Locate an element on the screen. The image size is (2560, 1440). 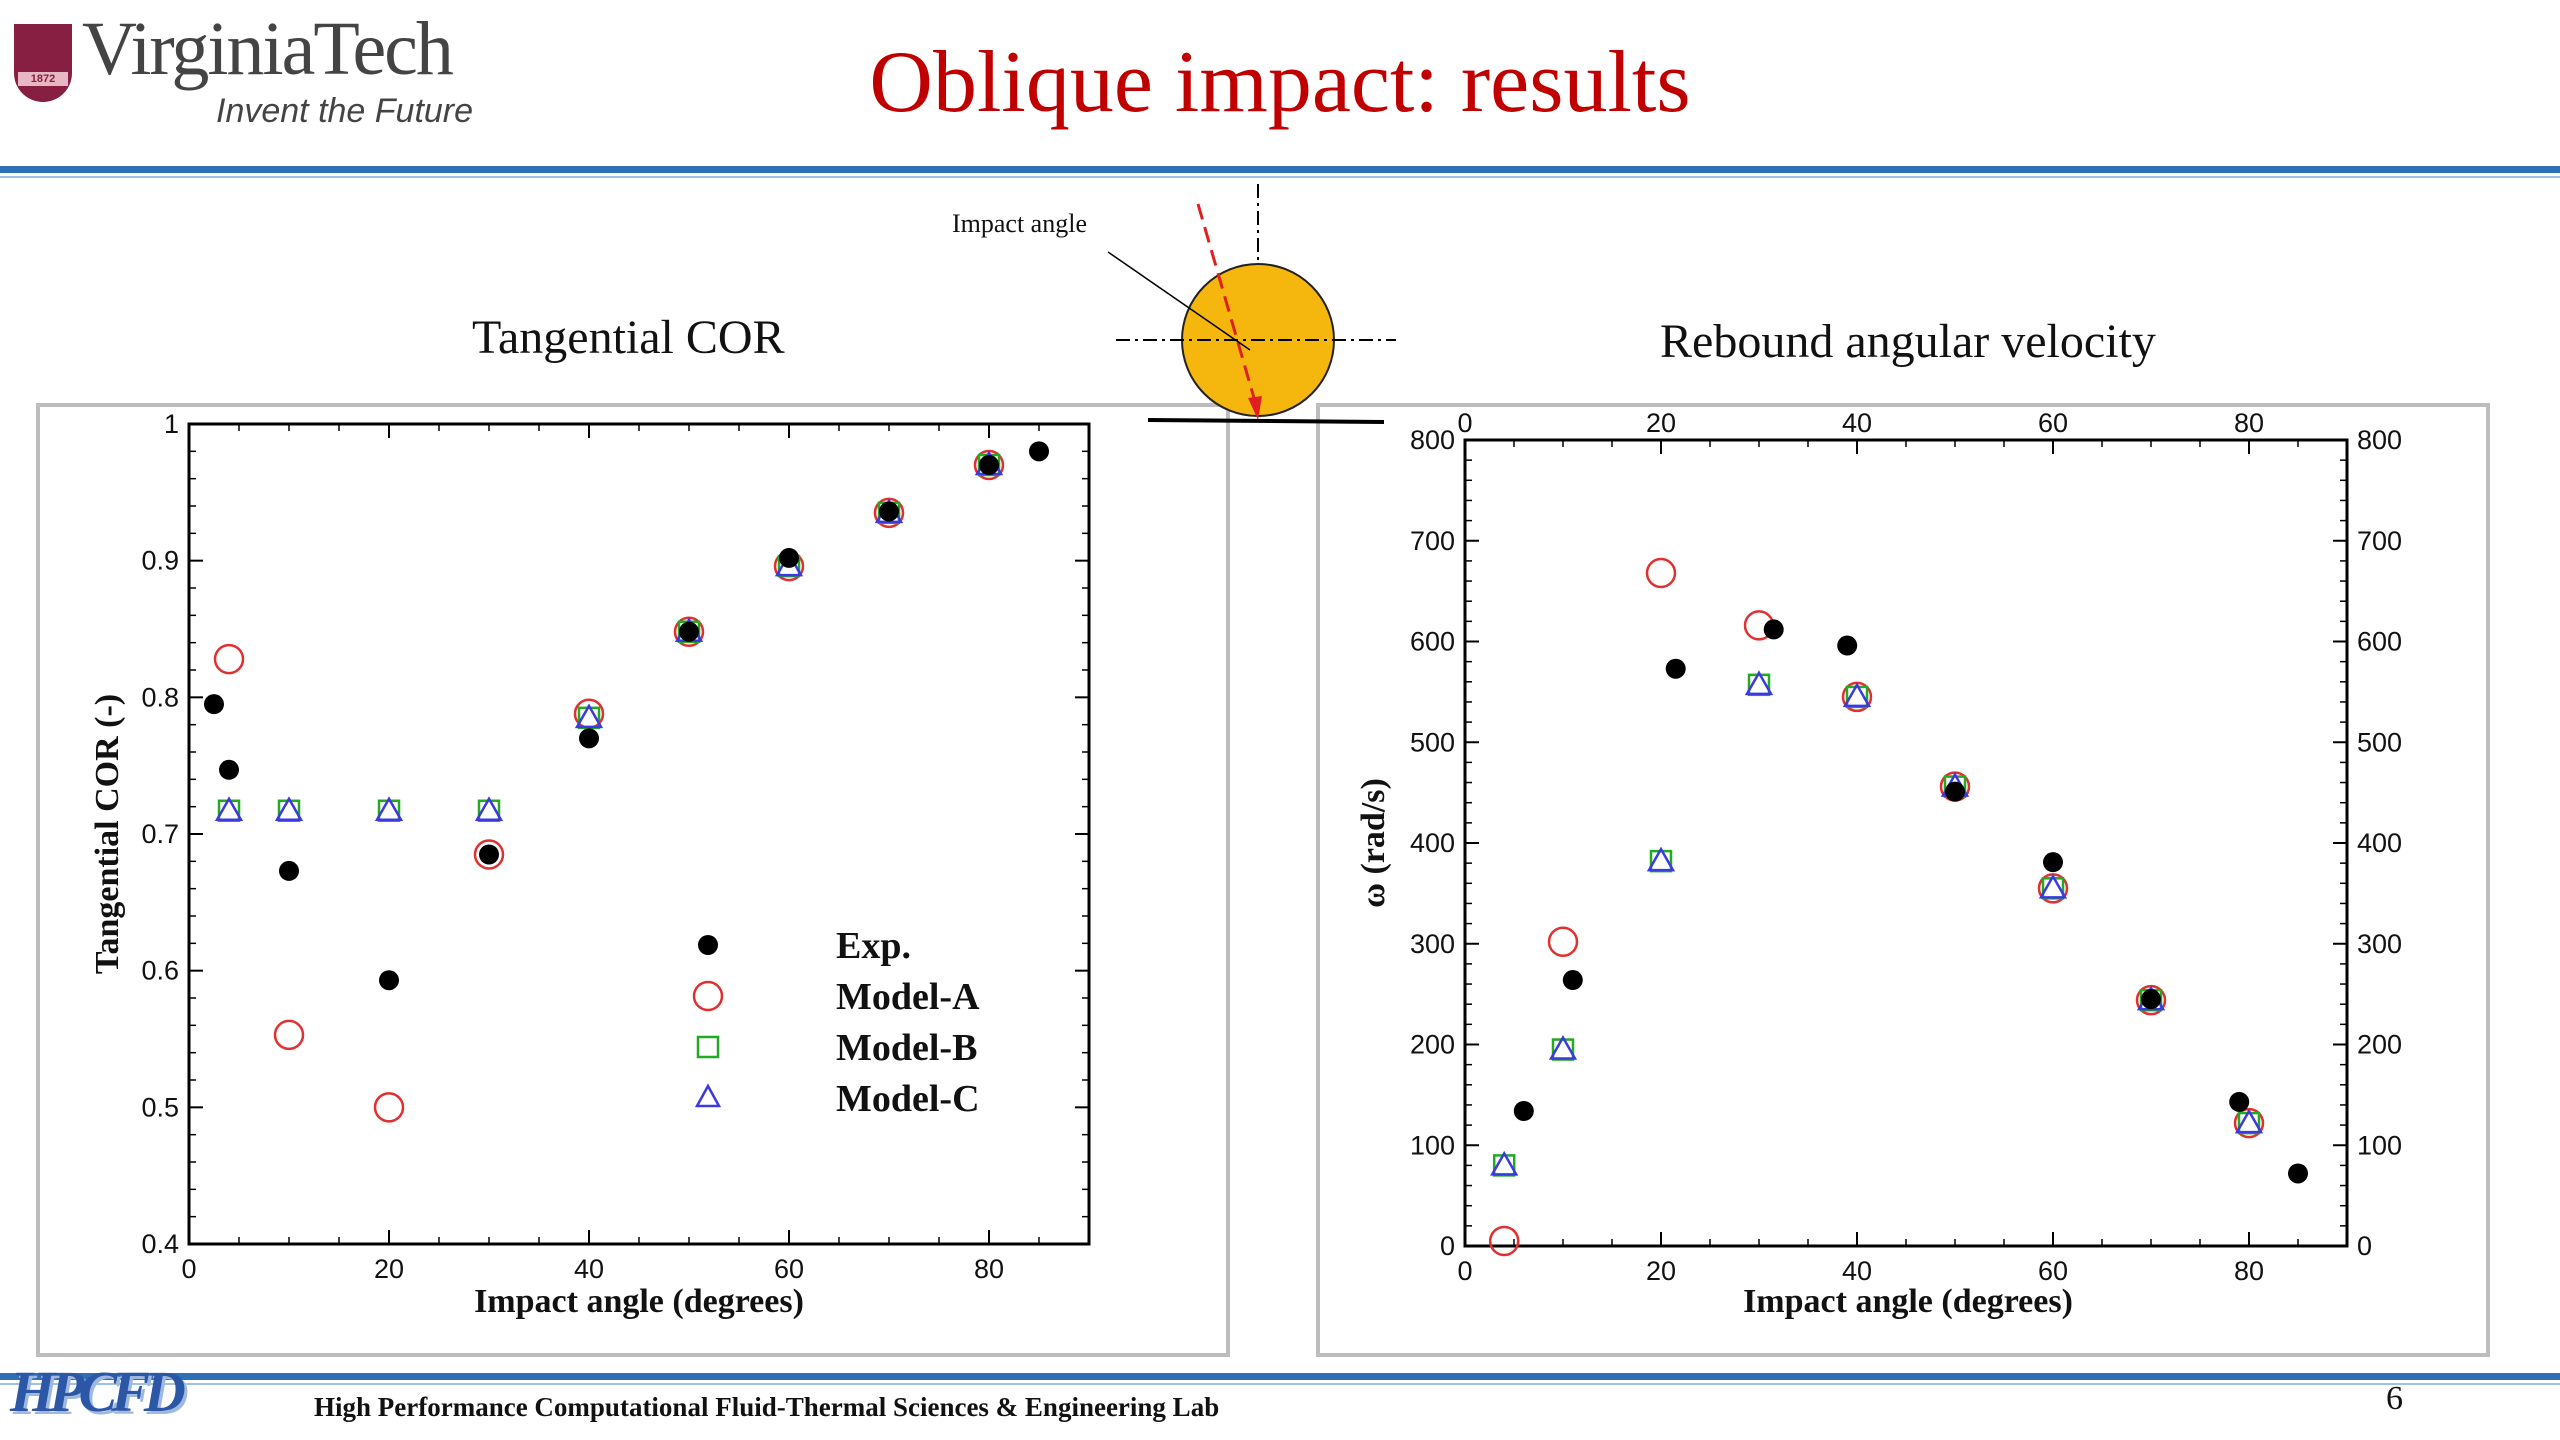
legend-marker-model-c is located at coordinates (708, 1095).